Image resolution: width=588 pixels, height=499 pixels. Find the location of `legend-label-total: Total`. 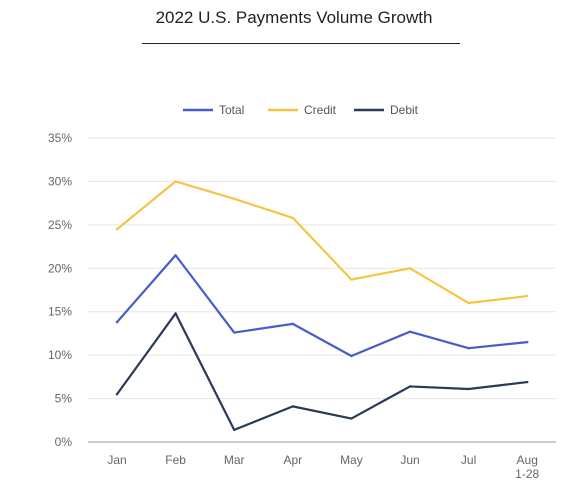

legend-label-total: Total is located at coordinates (231, 110).